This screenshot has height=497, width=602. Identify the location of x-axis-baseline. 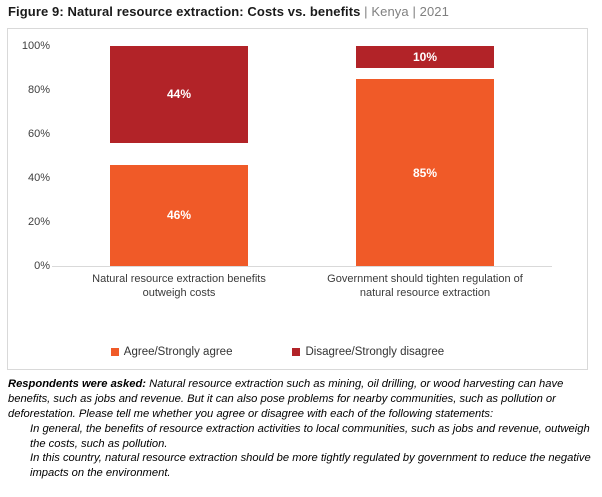
(302, 266).